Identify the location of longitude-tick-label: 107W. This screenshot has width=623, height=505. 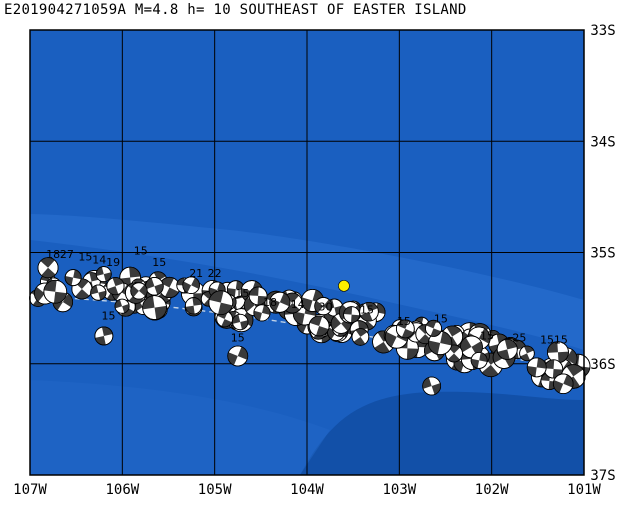
(30, 490).